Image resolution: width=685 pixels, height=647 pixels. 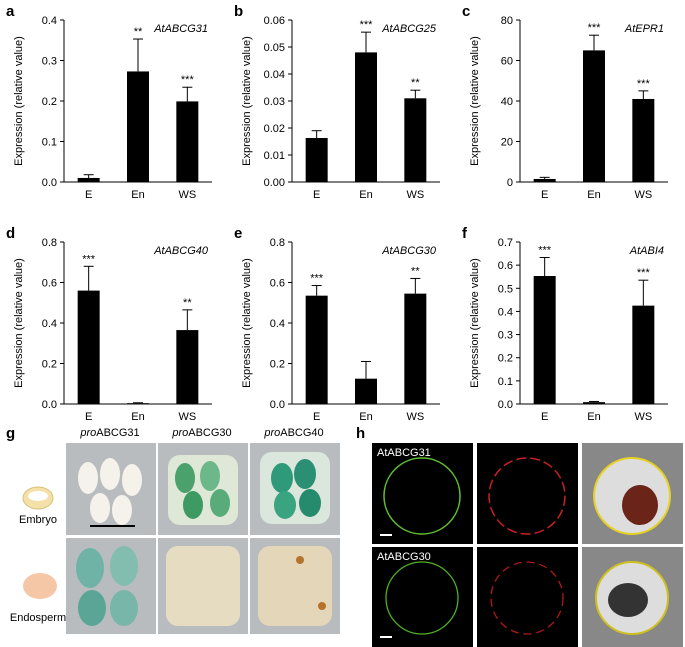 What do you see at coordinates (238, 11) in the screenshot?
I see `panel-letter: b` at bounding box center [238, 11].